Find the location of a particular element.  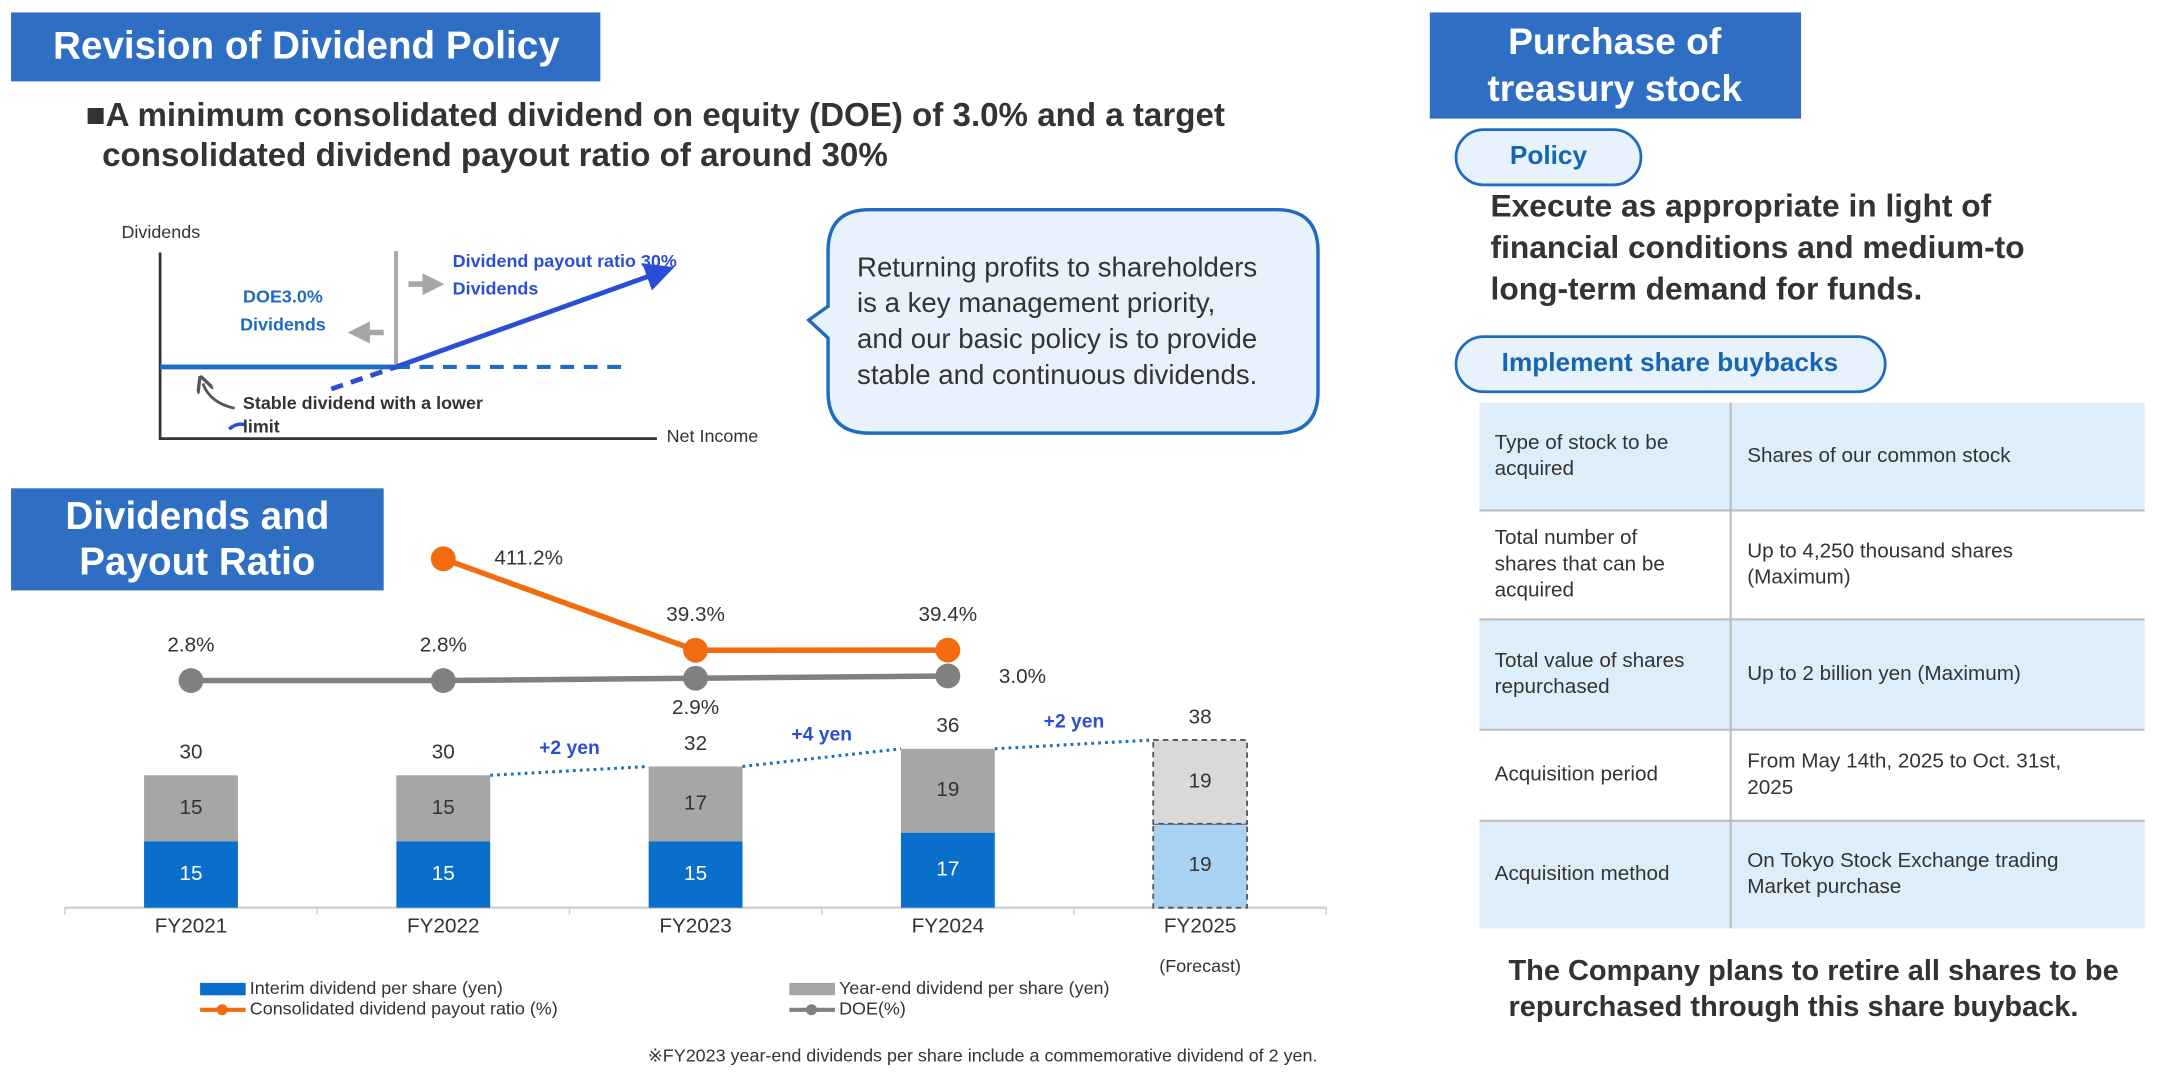

table-cell: Total number of is located at coordinates (1566, 537).